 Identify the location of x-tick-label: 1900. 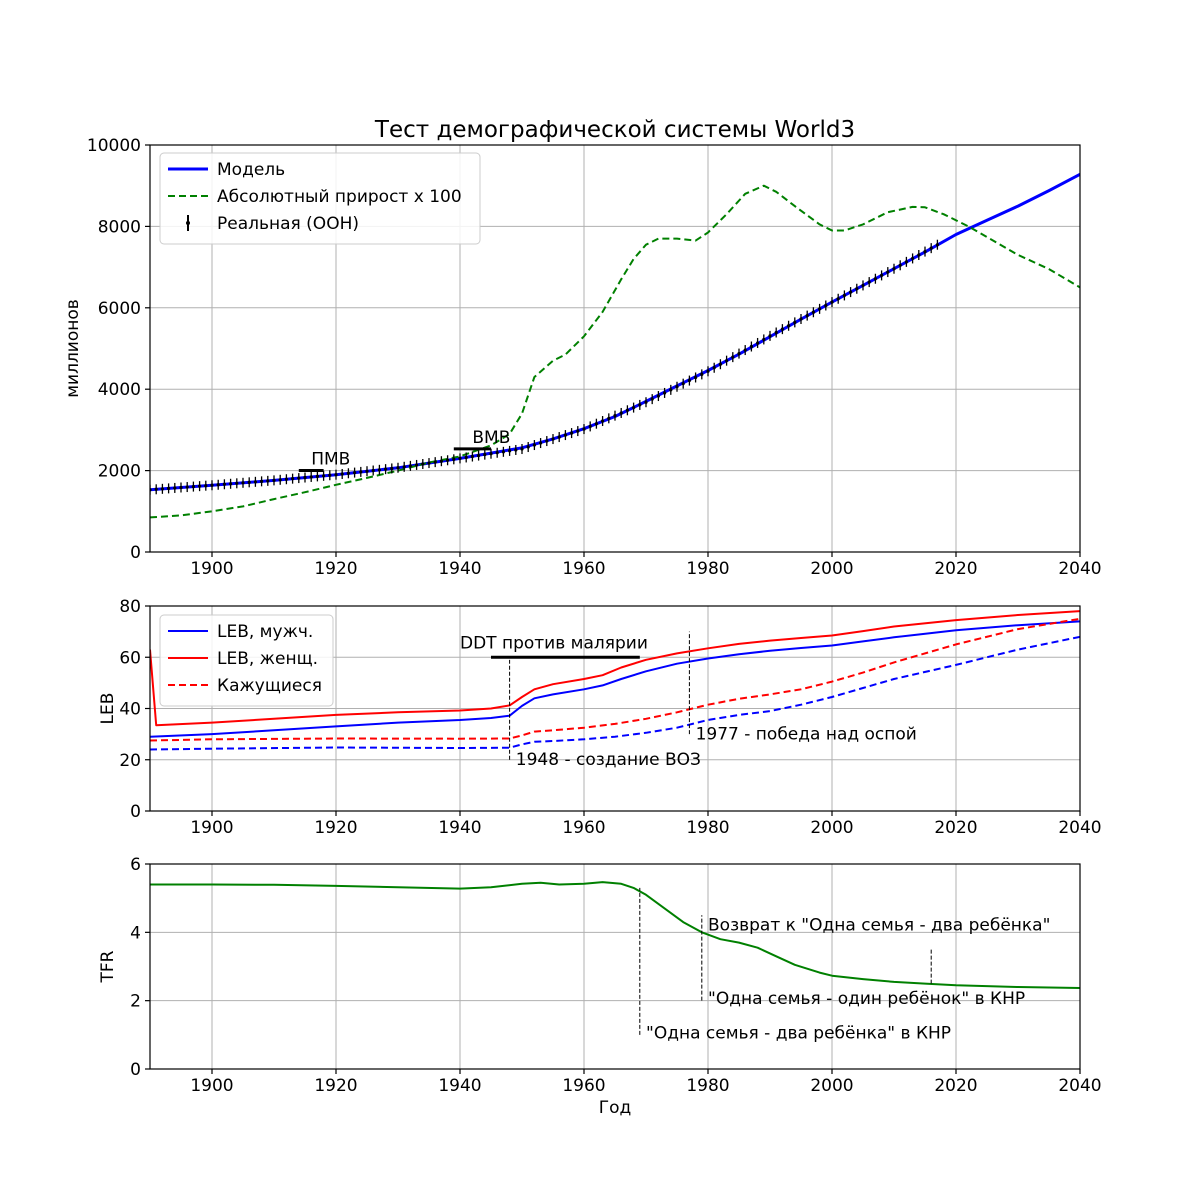
(211, 828).